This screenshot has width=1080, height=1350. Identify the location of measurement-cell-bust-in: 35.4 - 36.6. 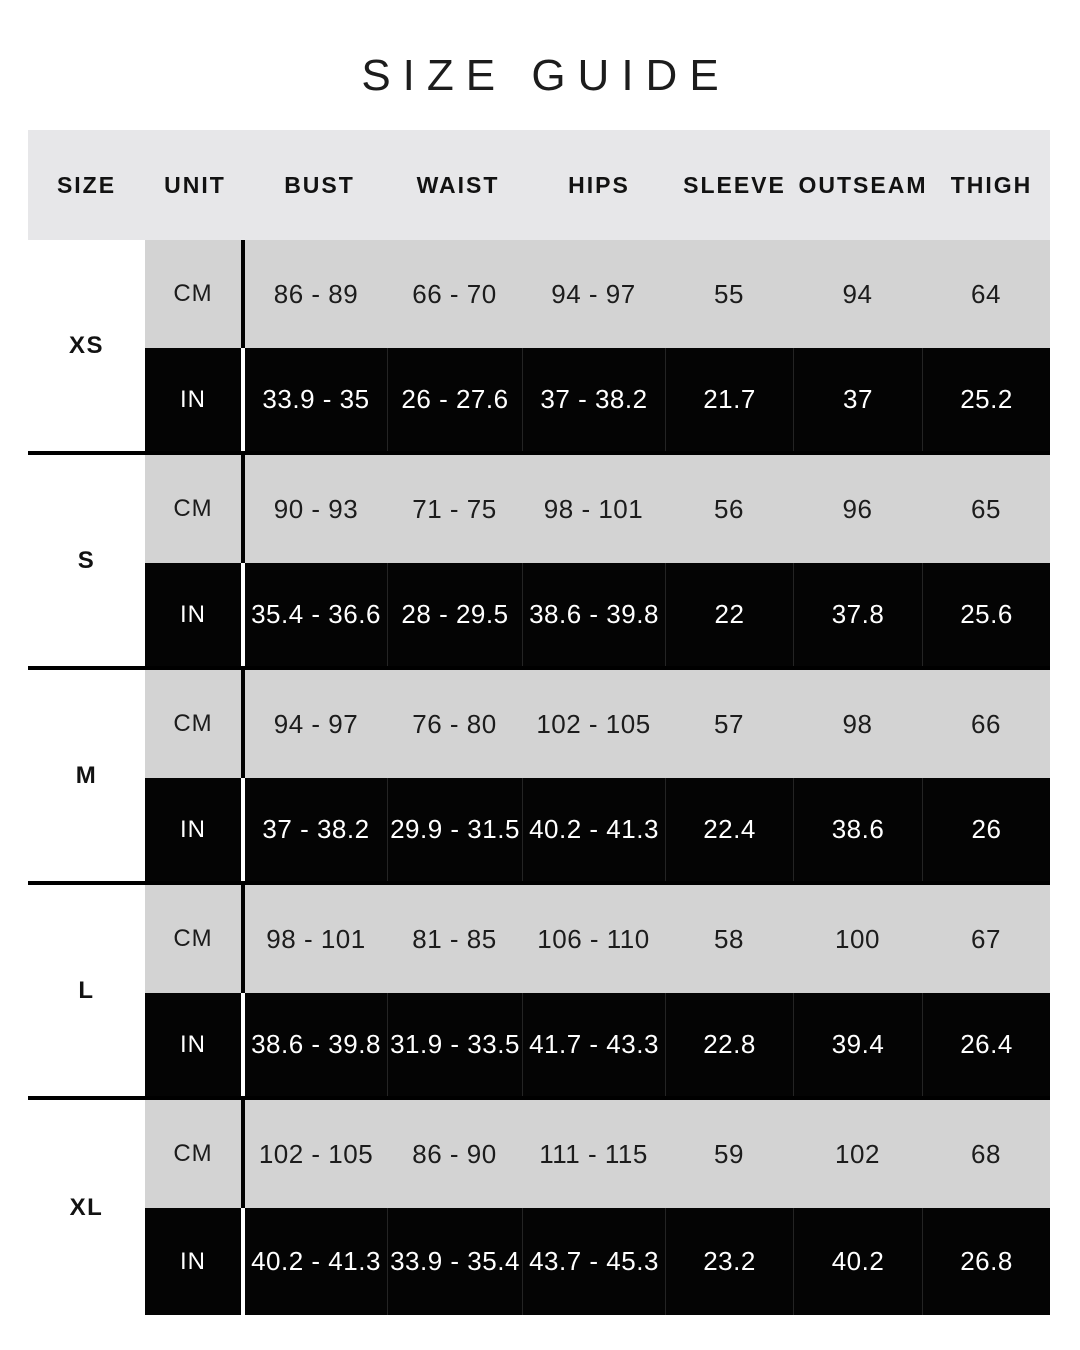
(316, 614).